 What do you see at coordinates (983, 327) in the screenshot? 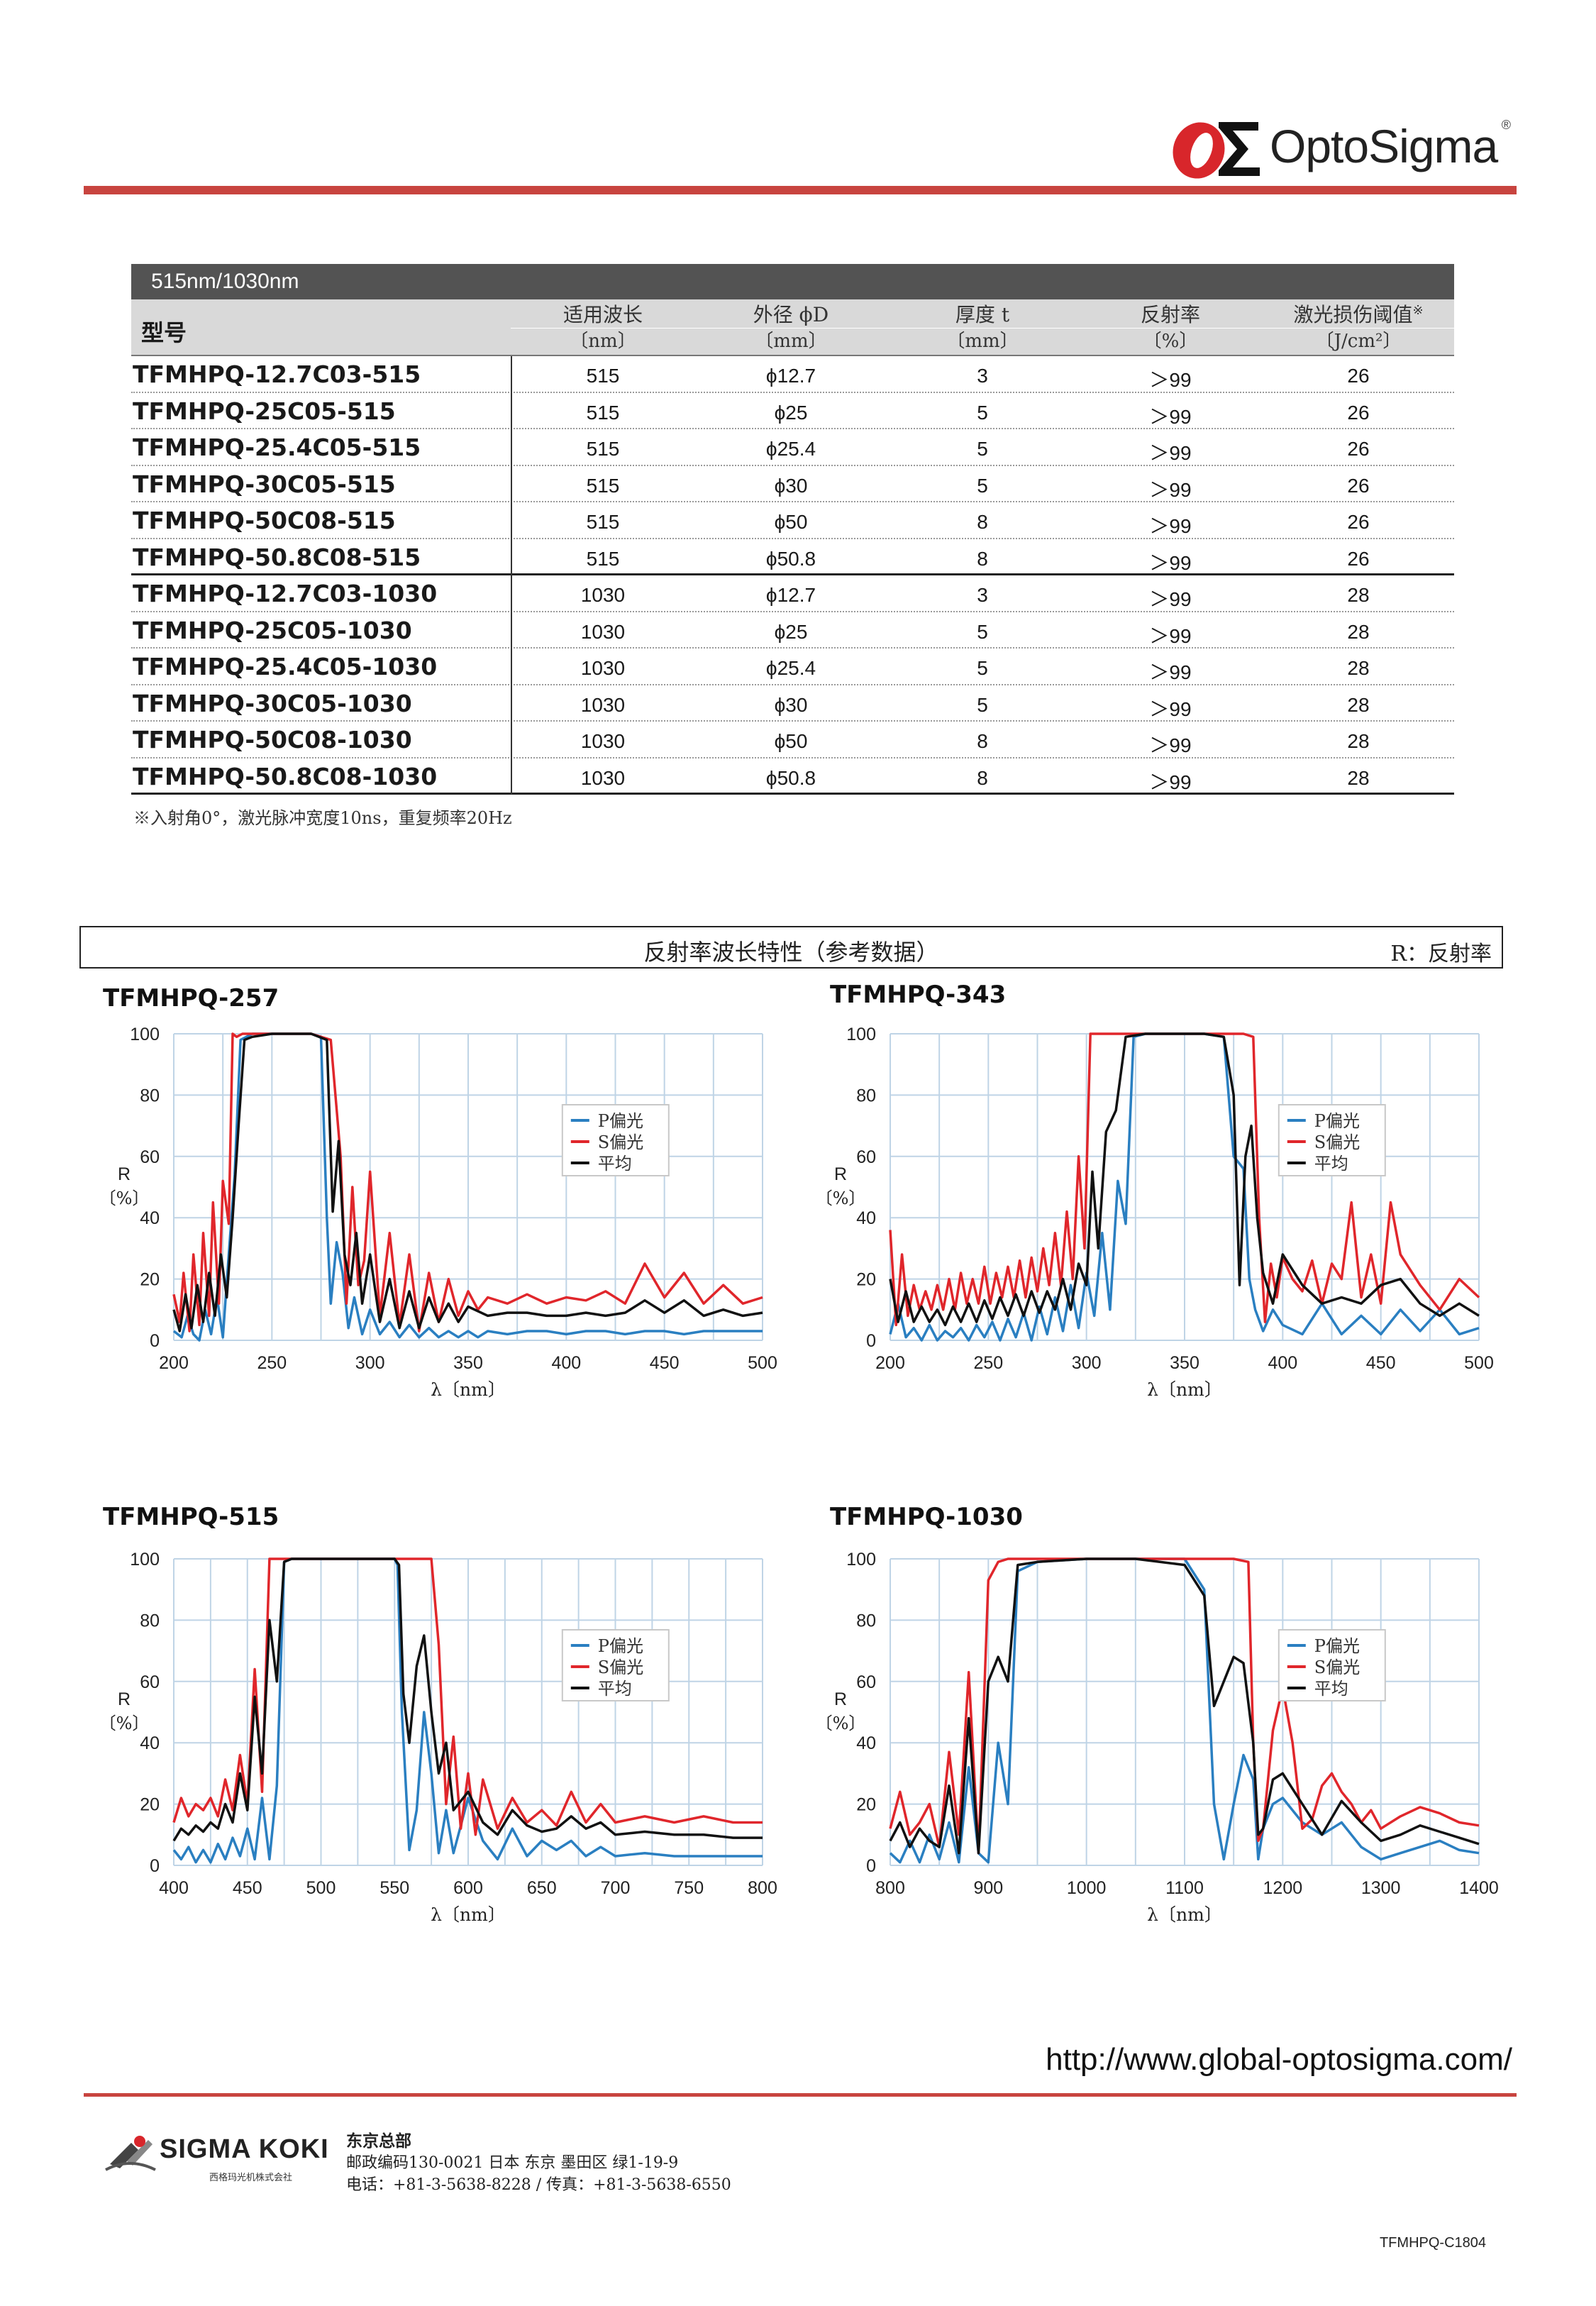
I see `header-thickness: 厚度 t 〔mm〕` at bounding box center [983, 327].